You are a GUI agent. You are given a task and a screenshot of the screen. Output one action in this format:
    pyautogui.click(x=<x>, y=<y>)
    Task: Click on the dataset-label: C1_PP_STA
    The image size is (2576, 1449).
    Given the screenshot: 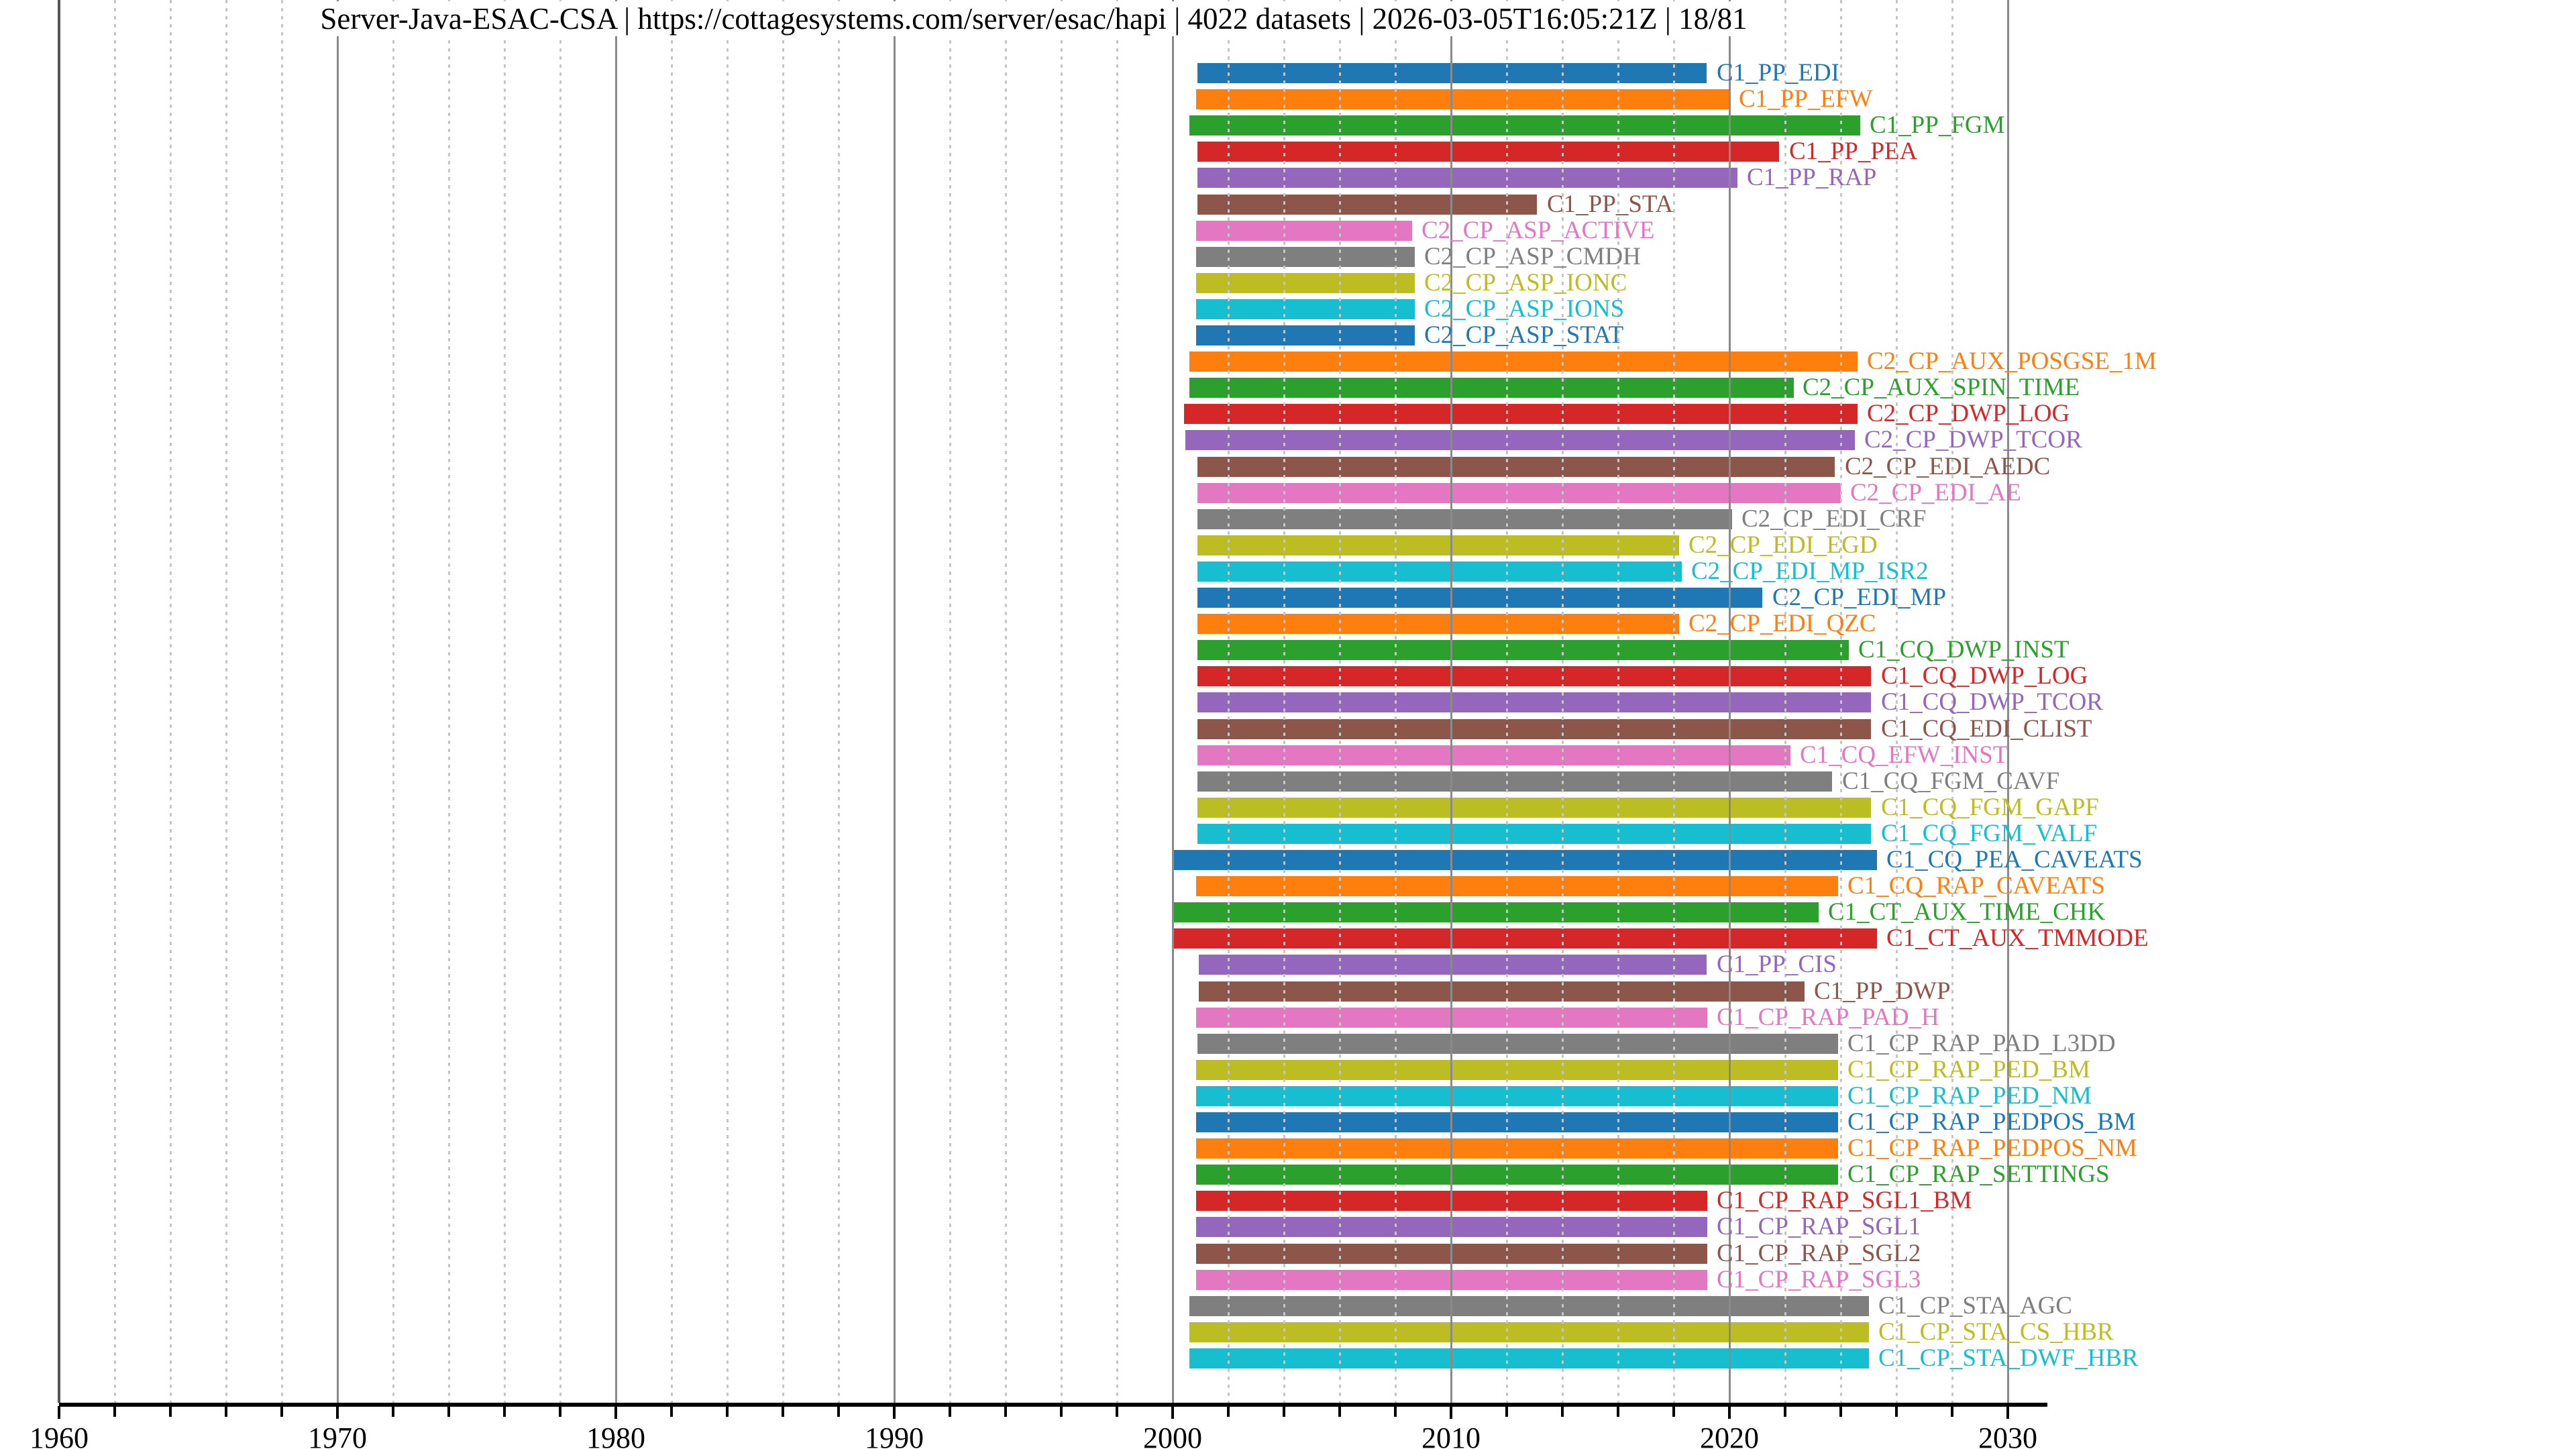 What is the action you would take?
    pyautogui.click(x=1610, y=204)
    